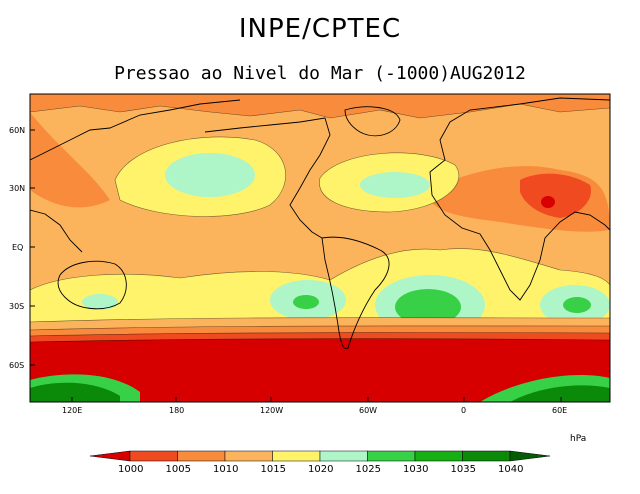 This screenshot has height=494, width=640. What do you see at coordinates (320, 73) in the screenshot?
I see `map-subtitle: Pressao ao Nivel do Mar (-1000)AUG2012` at bounding box center [320, 73].